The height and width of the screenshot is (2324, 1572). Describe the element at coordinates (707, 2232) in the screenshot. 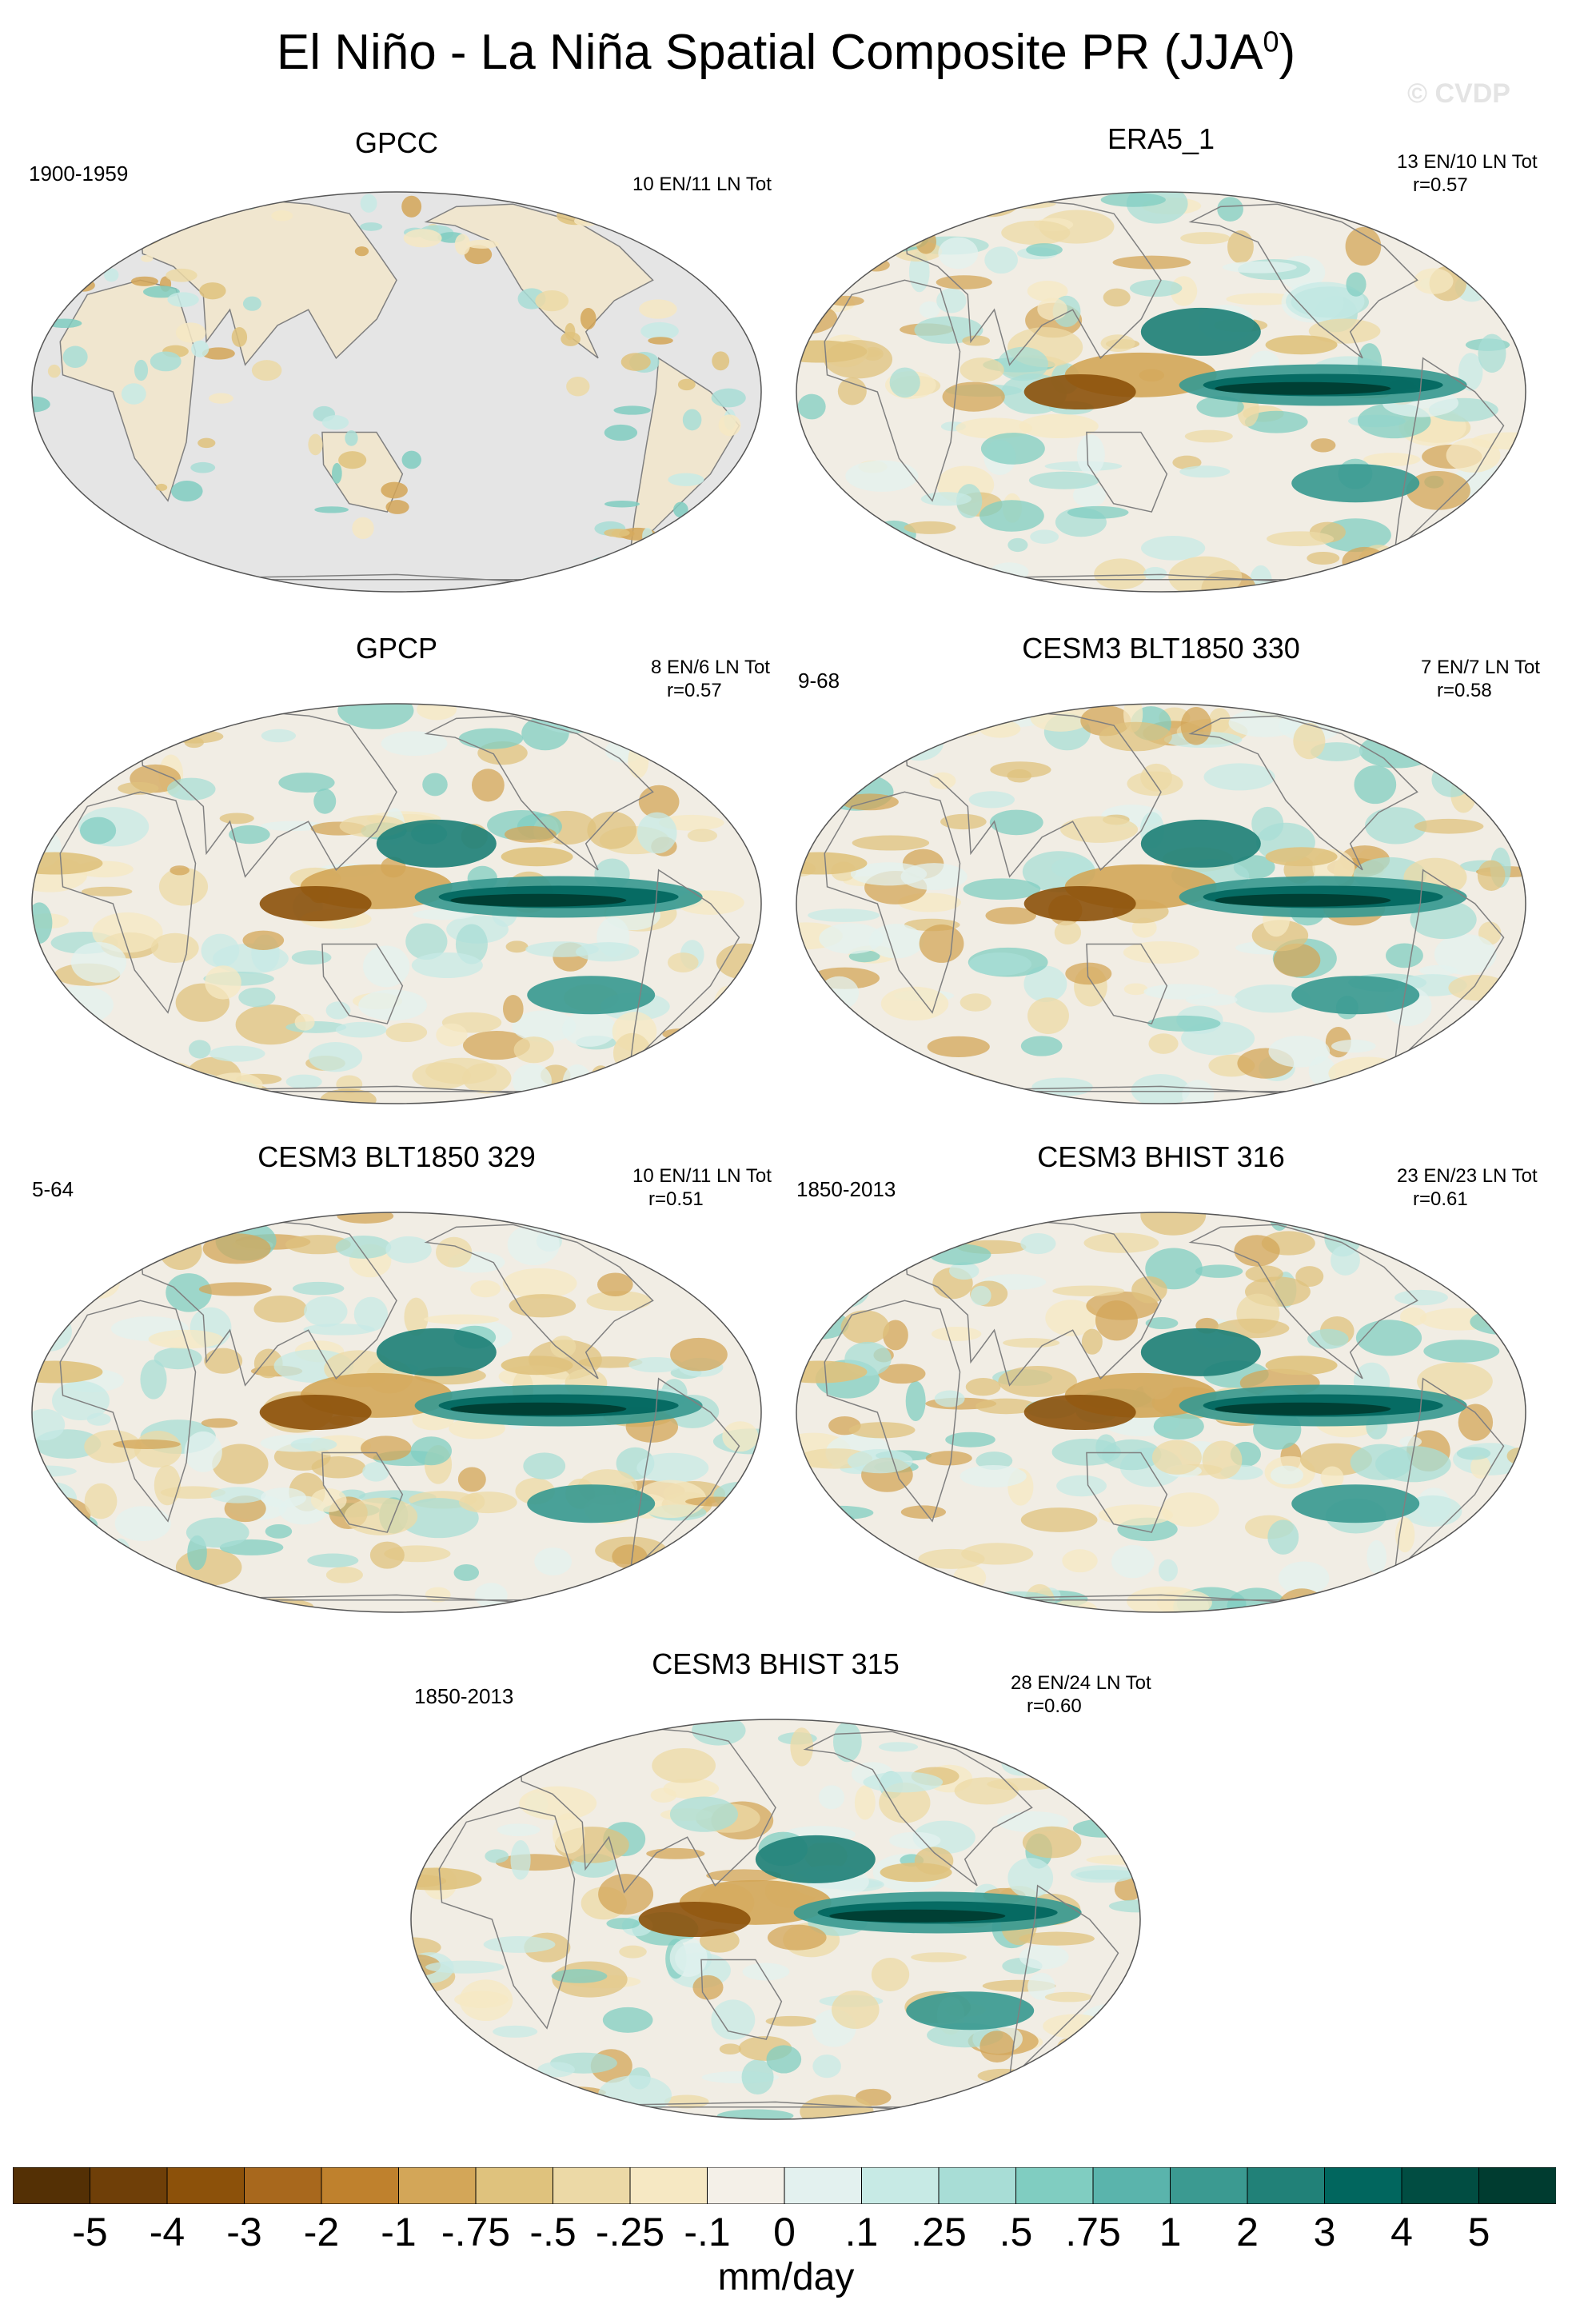

I see `colorbar-tick-label: -.1` at that location.